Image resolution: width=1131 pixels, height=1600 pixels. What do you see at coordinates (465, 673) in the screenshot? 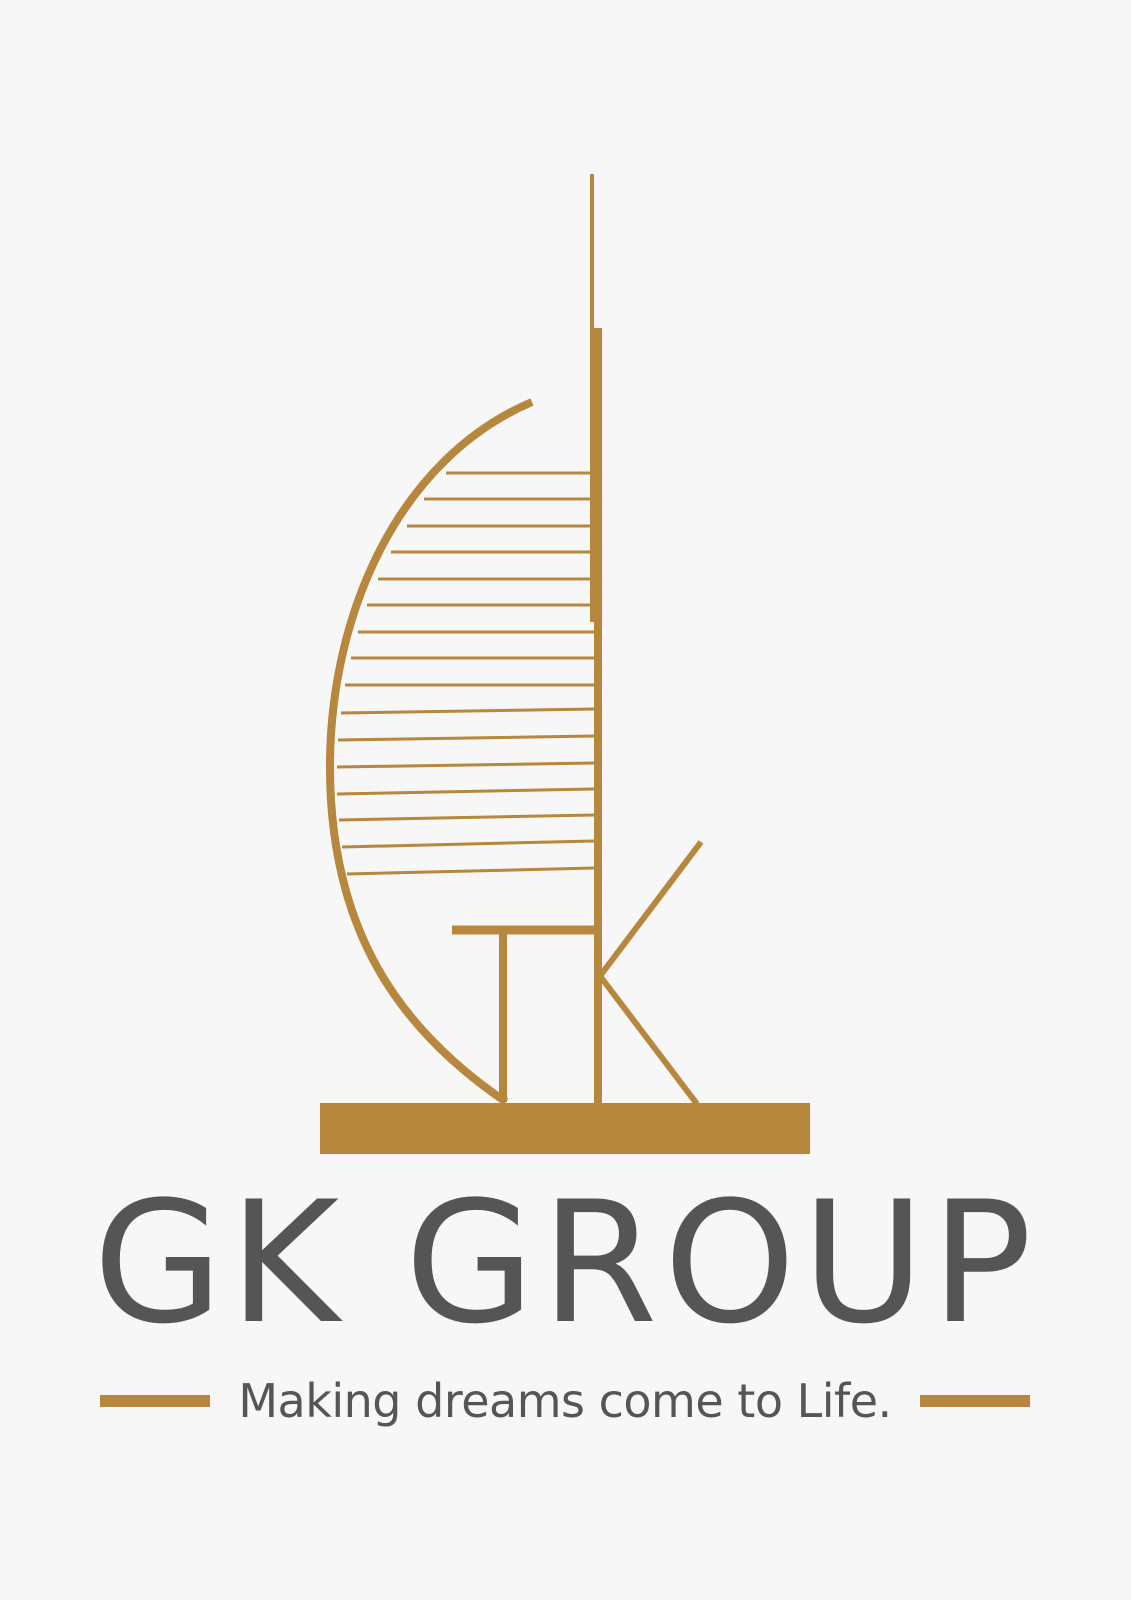
I see `sail-hatch-lines` at bounding box center [465, 673].